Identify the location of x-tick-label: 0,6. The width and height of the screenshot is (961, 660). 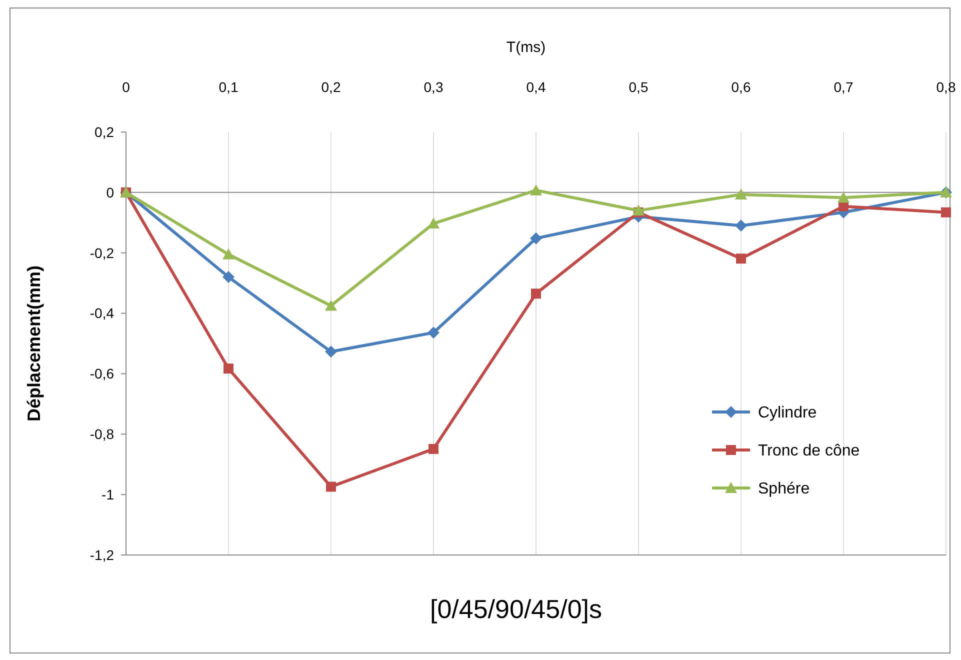
(741, 87).